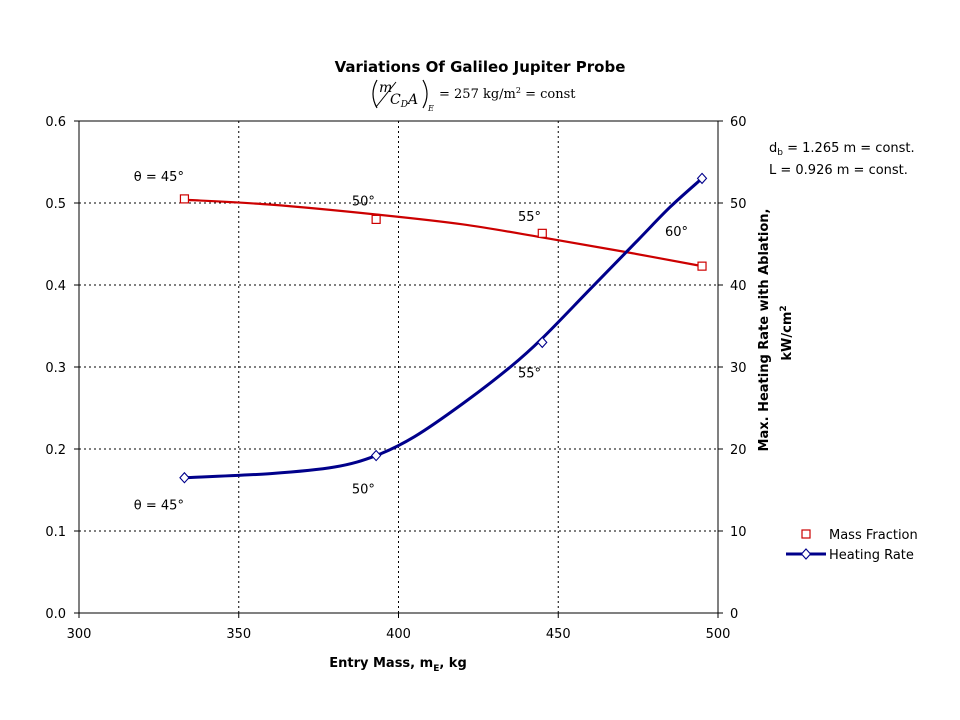  Describe the element at coordinates (55, 614) in the screenshot. I see `y-left-tick-label: 0.0` at that location.